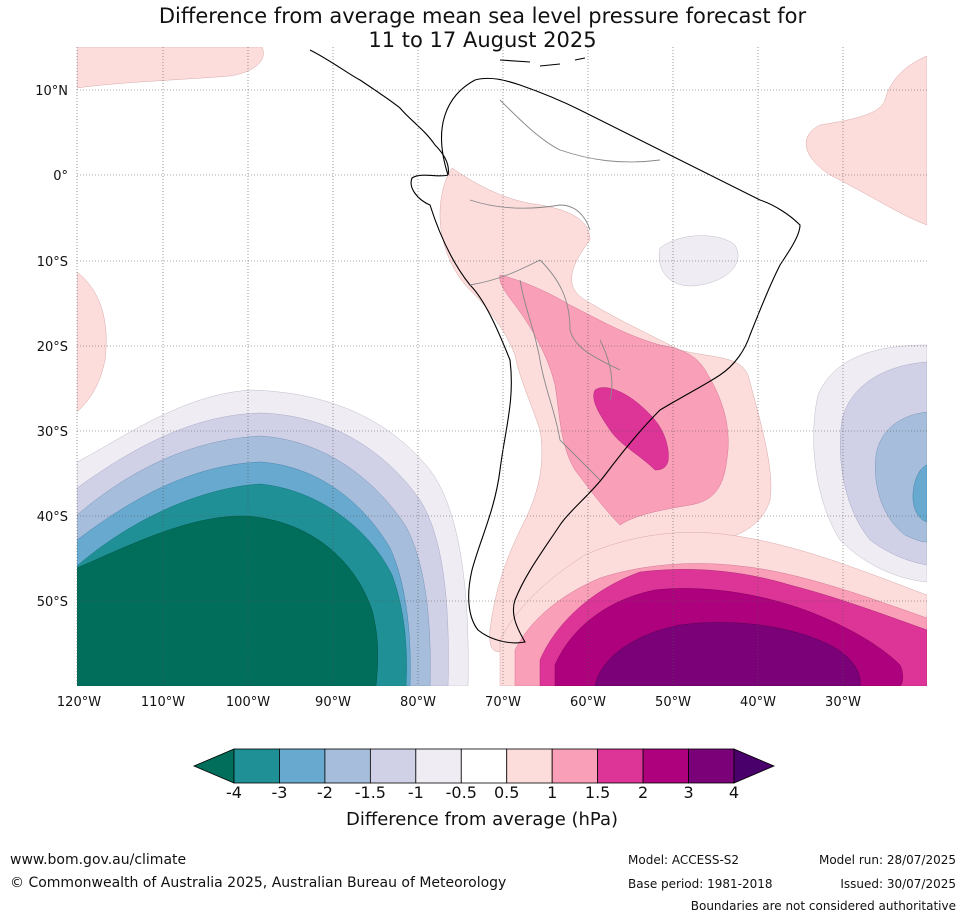 This screenshot has width=965, height=919. Describe the element at coordinates (60, 176) in the screenshot. I see `lat-label: 0°` at that location.